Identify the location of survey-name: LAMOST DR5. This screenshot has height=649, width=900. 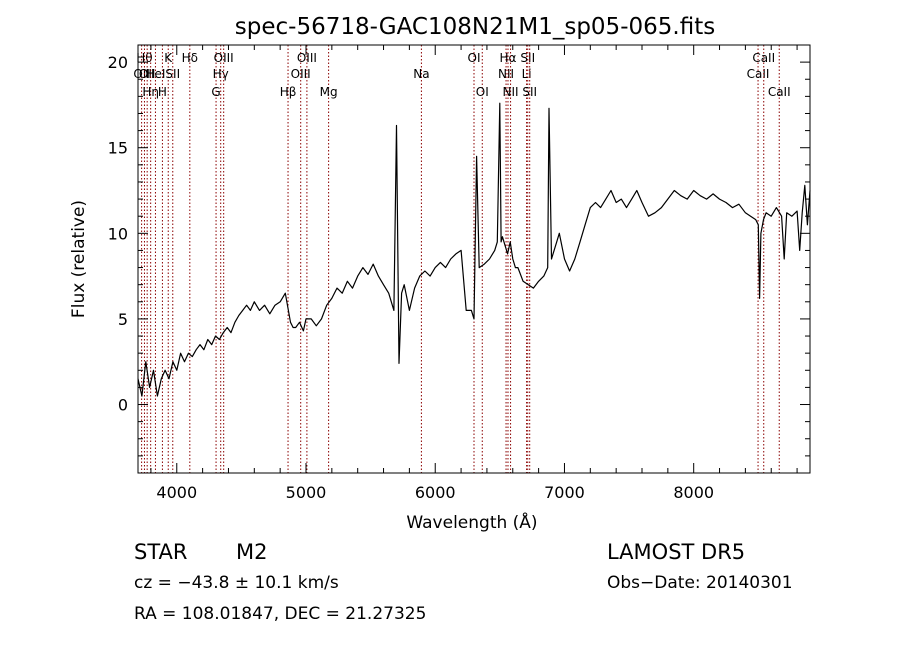
(676, 552).